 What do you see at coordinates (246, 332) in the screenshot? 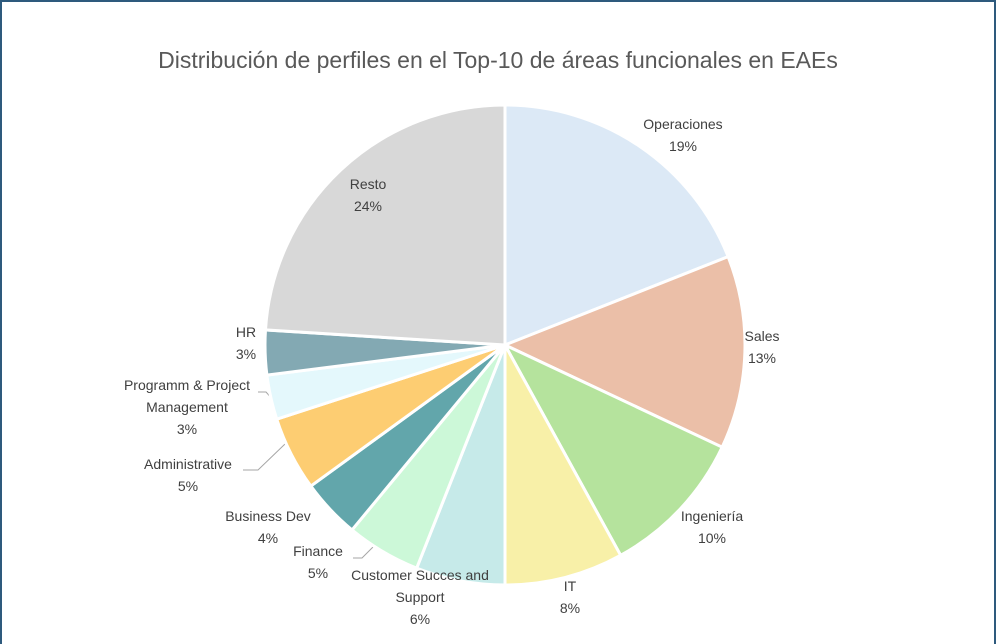
I see `slice-name: HR` at bounding box center [246, 332].